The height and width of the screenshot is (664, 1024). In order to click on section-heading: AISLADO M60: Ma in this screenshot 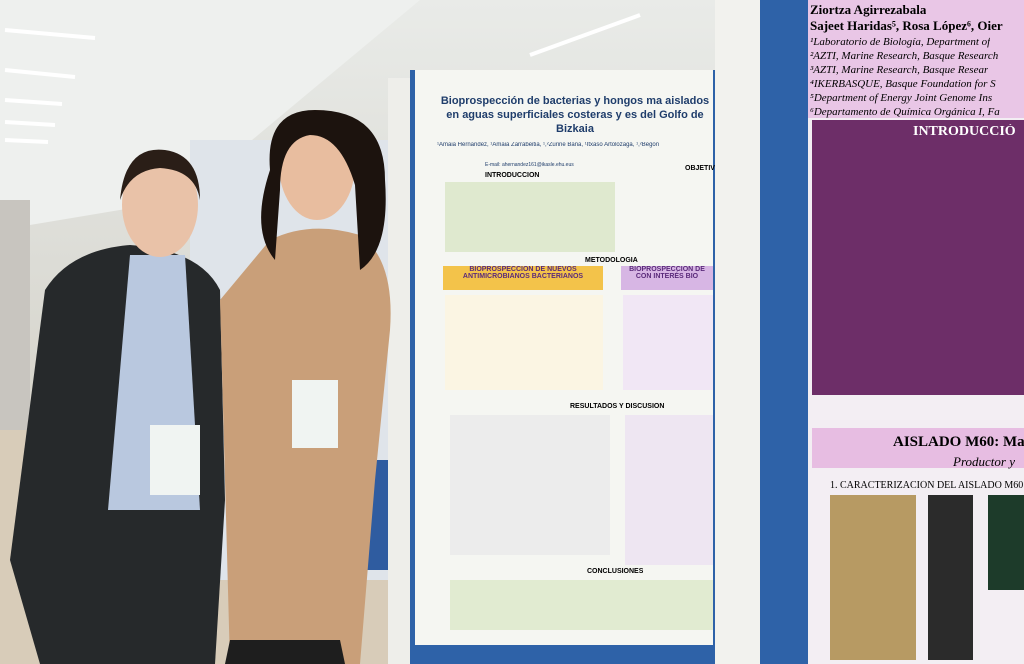, I will do `click(958, 442)`.